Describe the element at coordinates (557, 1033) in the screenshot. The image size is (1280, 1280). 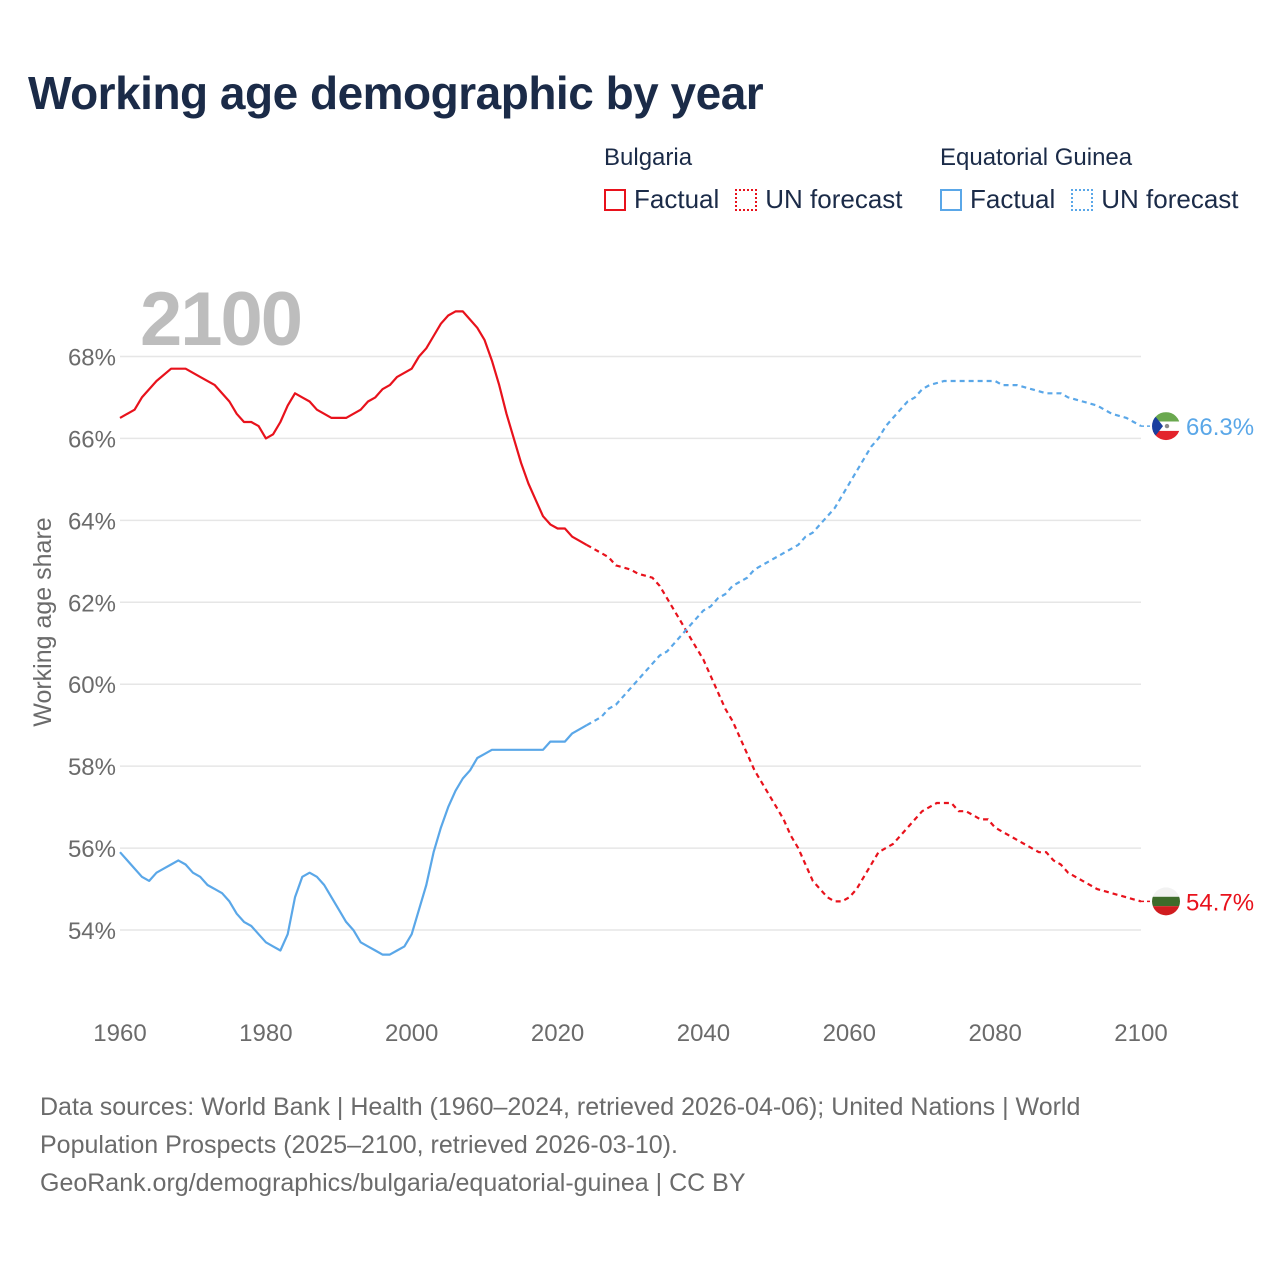
I see `x-tick-label: 2020` at that location.